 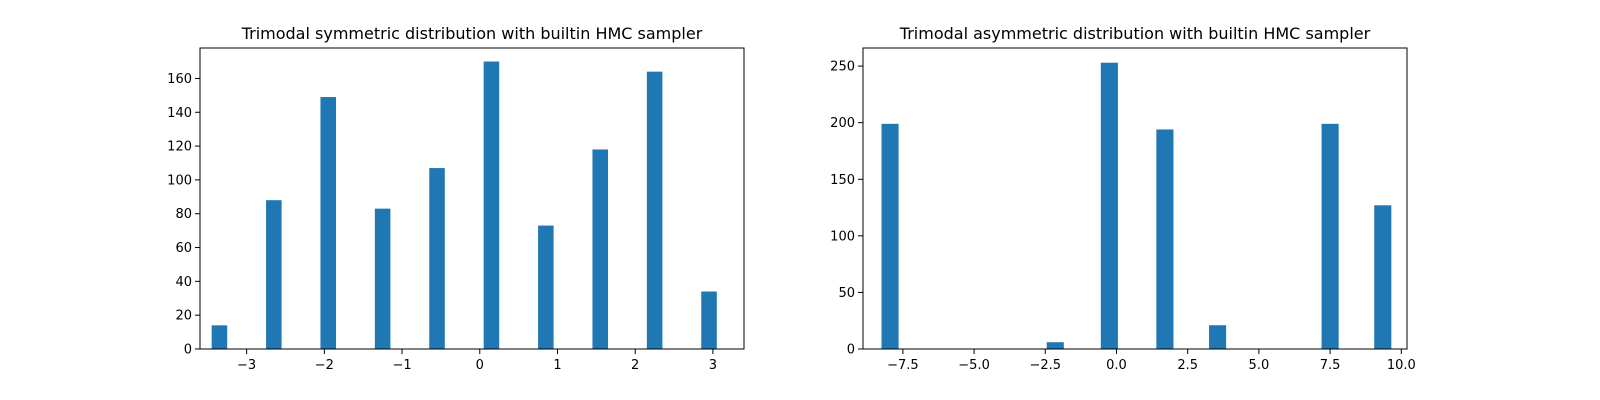 I want to click on left-chart-y-tick-label: 40, so click(x=183, y=282).